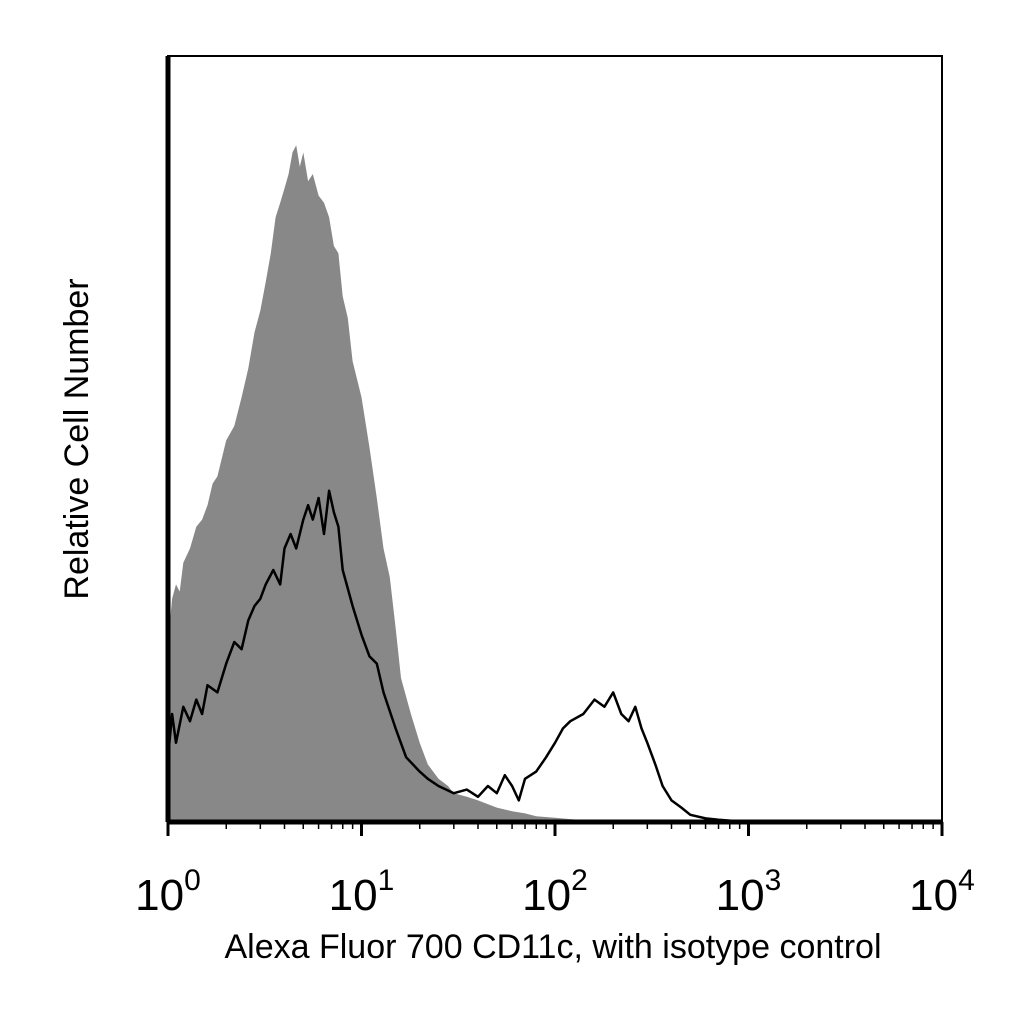  I want to click on x-tick-label: 10³, so click(749, 892).